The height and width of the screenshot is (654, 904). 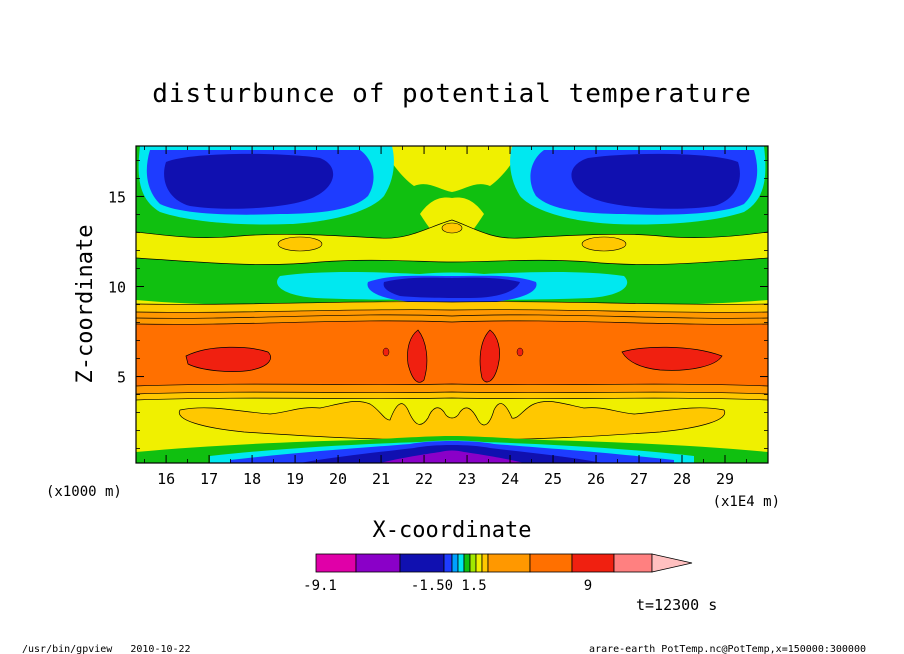 I want to click on x-tick-label: 25, so click(x=553, y=479).